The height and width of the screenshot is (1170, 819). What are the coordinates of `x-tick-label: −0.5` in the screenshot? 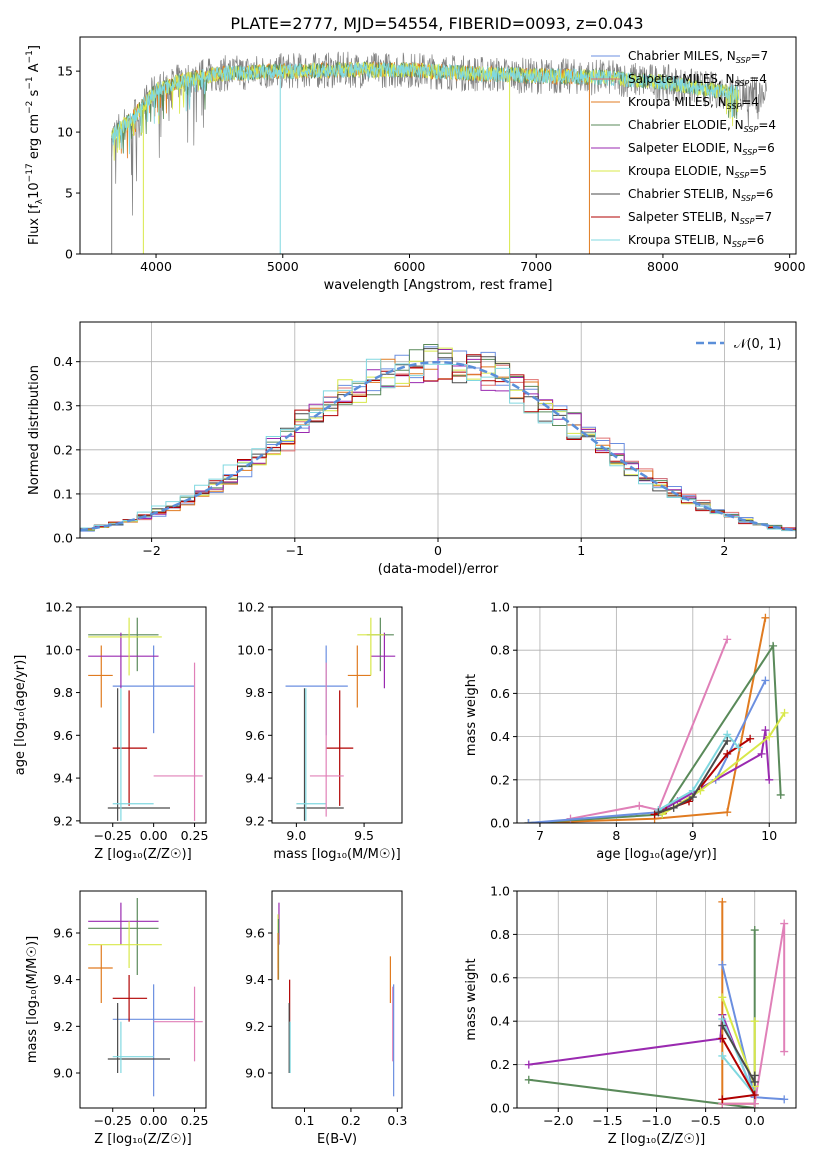 It's located at (705, 1120).